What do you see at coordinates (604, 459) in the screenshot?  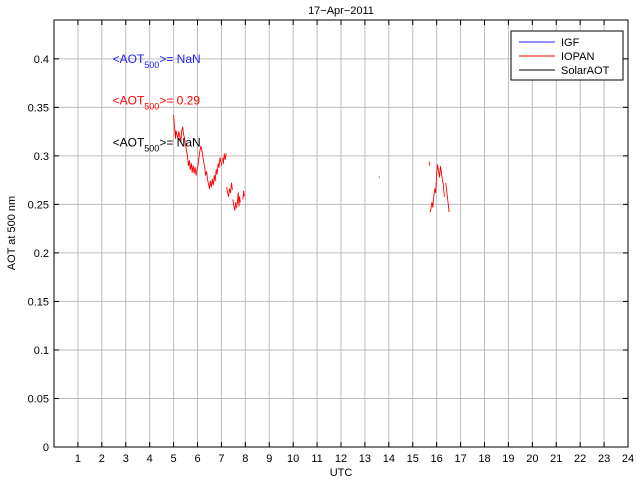 I see `x-tick-label: 23` at bounding box center [604, 459].